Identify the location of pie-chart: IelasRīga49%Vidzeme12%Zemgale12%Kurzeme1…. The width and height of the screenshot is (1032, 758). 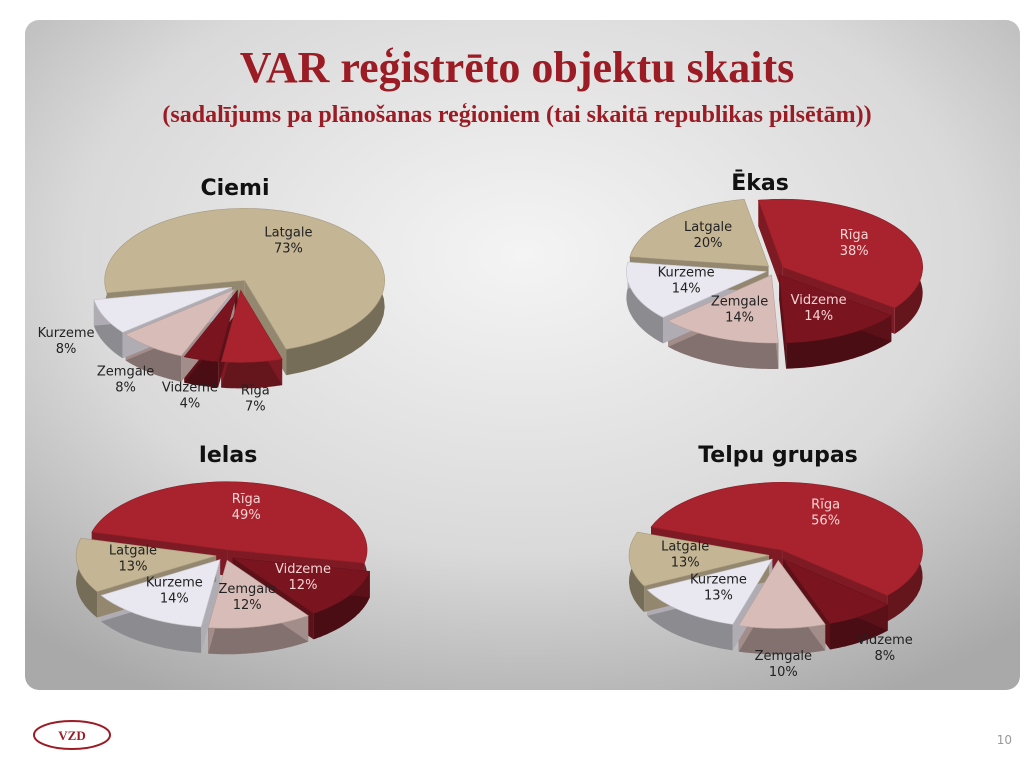
(223, 549).